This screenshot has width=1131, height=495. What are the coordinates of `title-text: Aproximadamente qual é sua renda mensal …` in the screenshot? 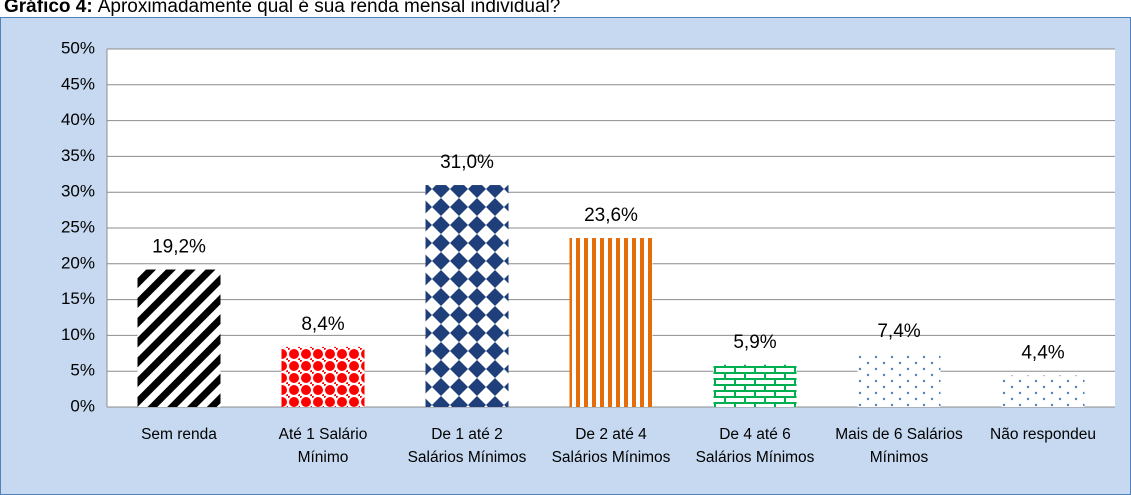 It's located at (329, 8).